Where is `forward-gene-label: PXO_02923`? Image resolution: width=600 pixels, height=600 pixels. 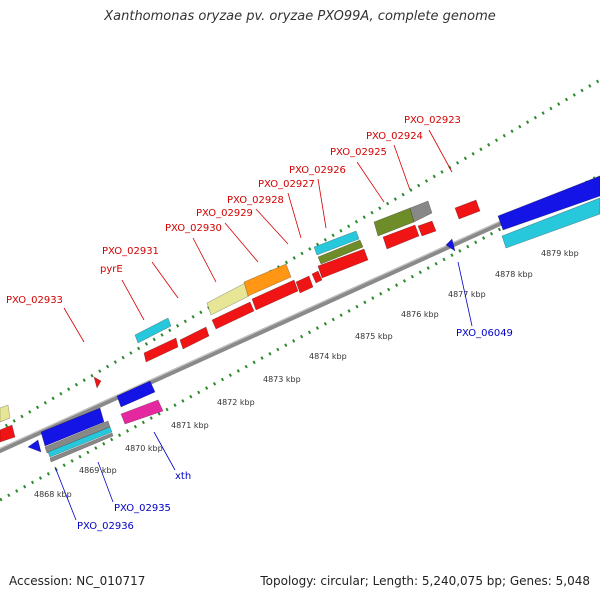
forward-gene-label: PXO_02923 is located at coordinates (432, 120).